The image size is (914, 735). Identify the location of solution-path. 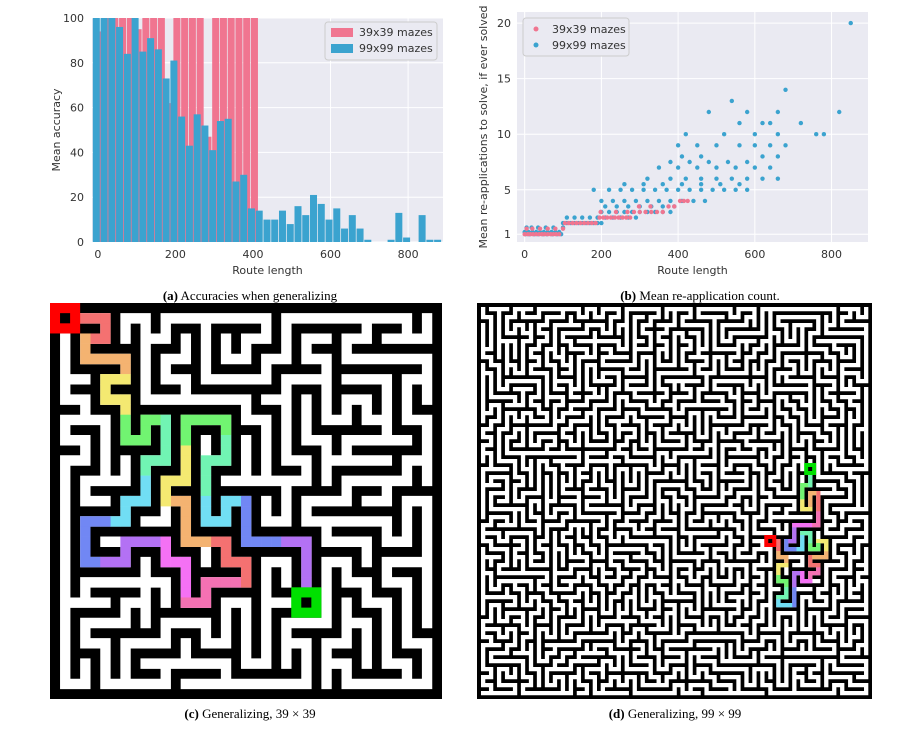
(798, 537).